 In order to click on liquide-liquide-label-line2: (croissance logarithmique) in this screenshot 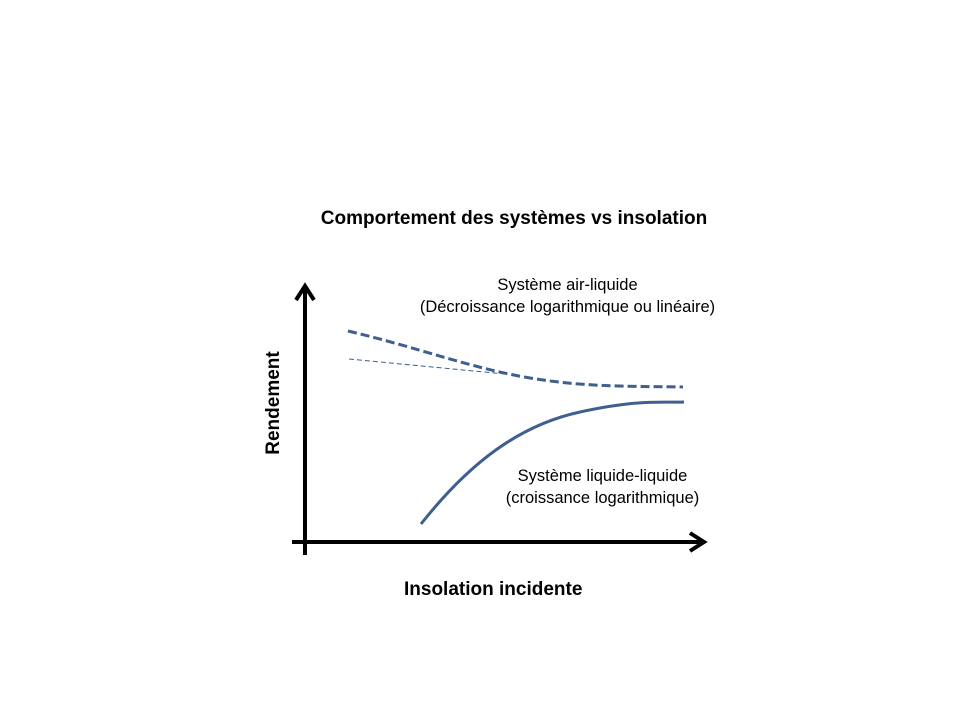, I will do `click(602, 498)`.